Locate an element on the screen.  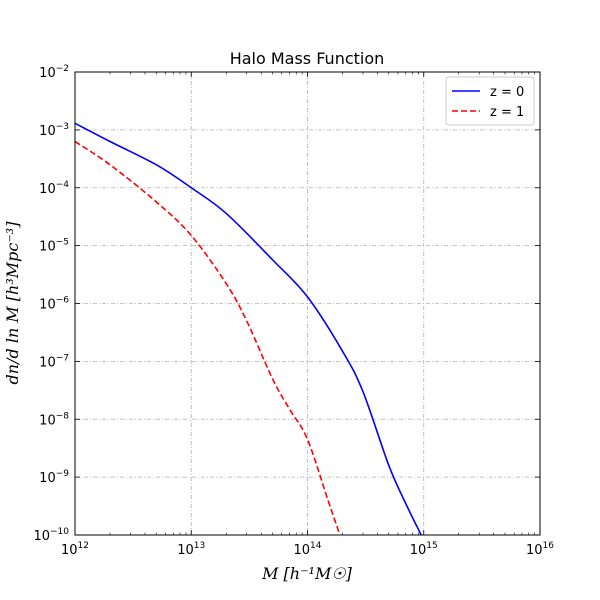
x-tick-label: 1015 is located at coordinates (424, 549).